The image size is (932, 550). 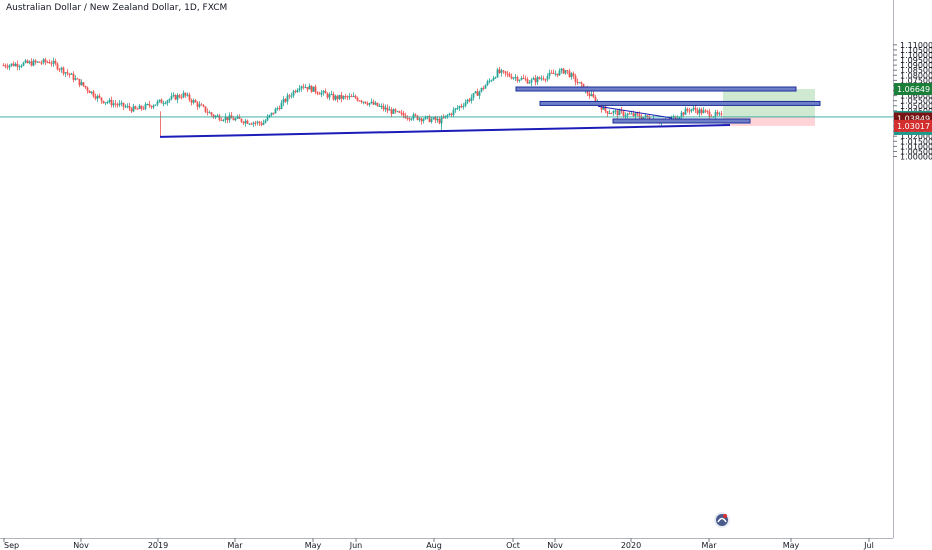 What do you see at coordinates (656, 89) in the screenshot?
I see `resistance-zone-upper` at bounding box center [656, 89].